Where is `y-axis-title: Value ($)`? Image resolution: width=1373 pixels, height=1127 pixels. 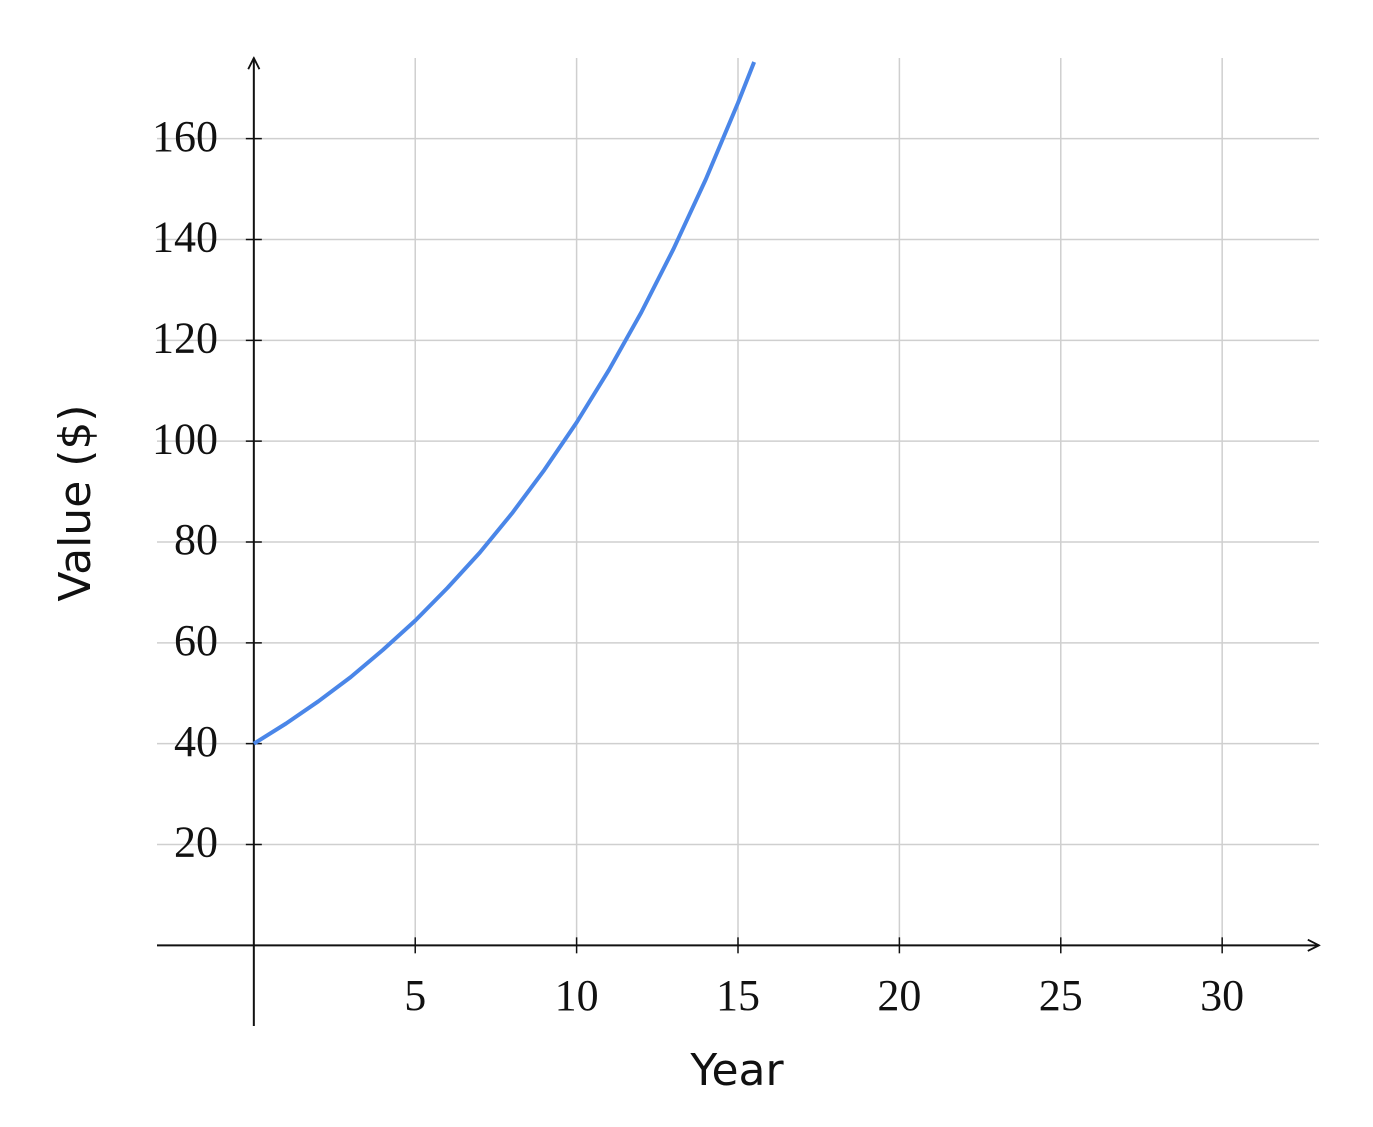
y-axis-title: Value ($) is located at coordinates (75, 502).